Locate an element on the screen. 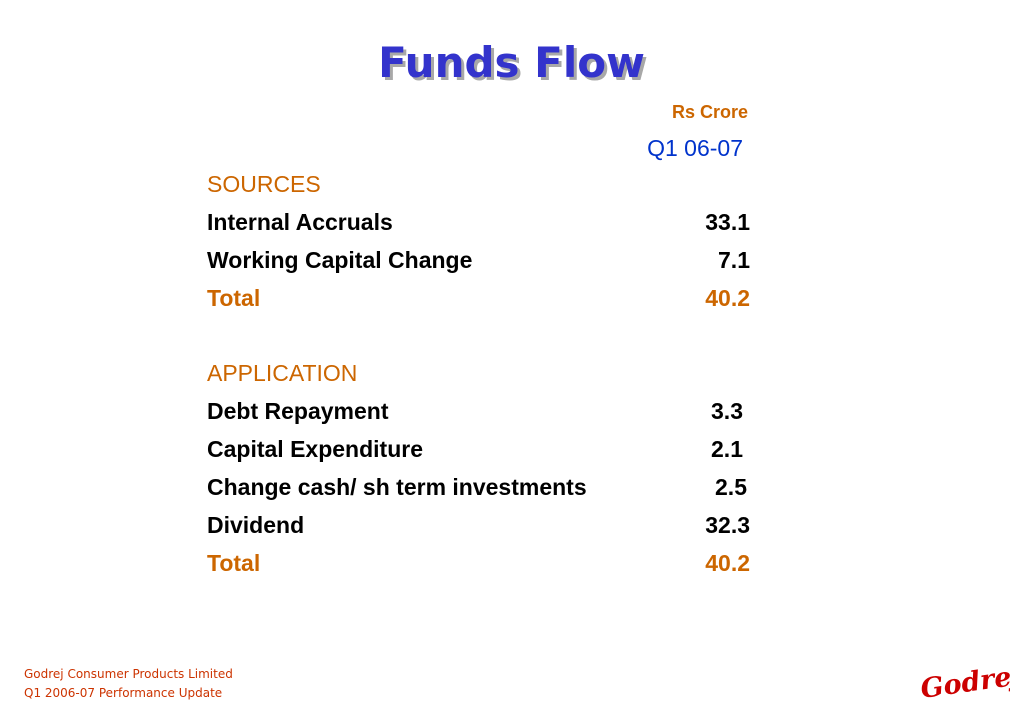 The height and width of the screenshot is (708, 1023). row-label: Debt Repayment is located at coordinates (298, 411).